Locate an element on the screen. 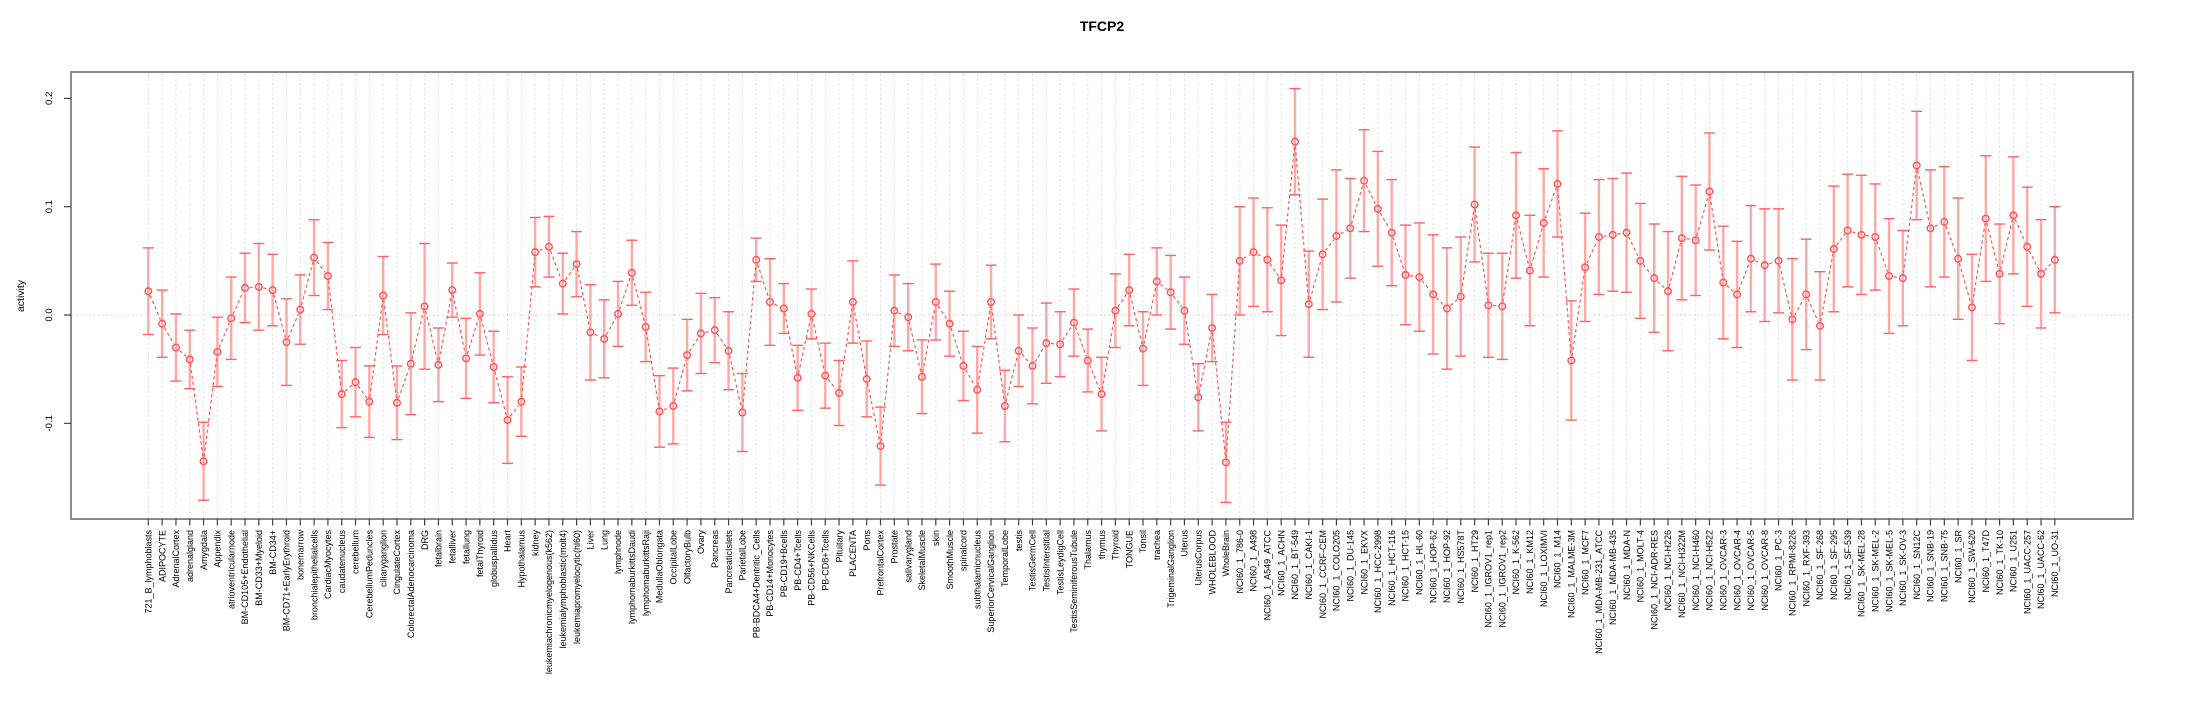  x-tick-label: NCI60_1_NCI-H460 is located at coordinates (1696, 570).